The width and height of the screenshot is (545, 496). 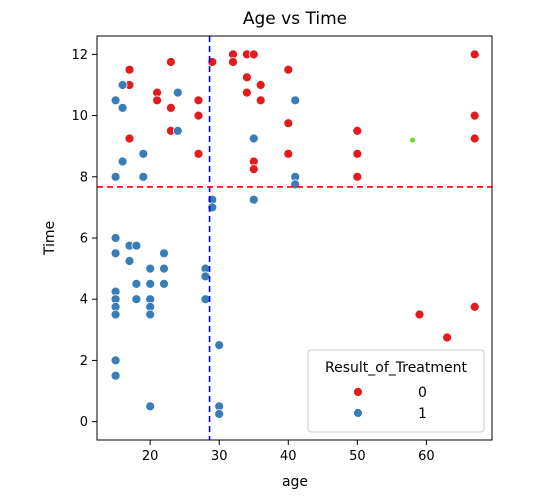 I want to click on y-axis-label: Time, so click(x=50, y=238).